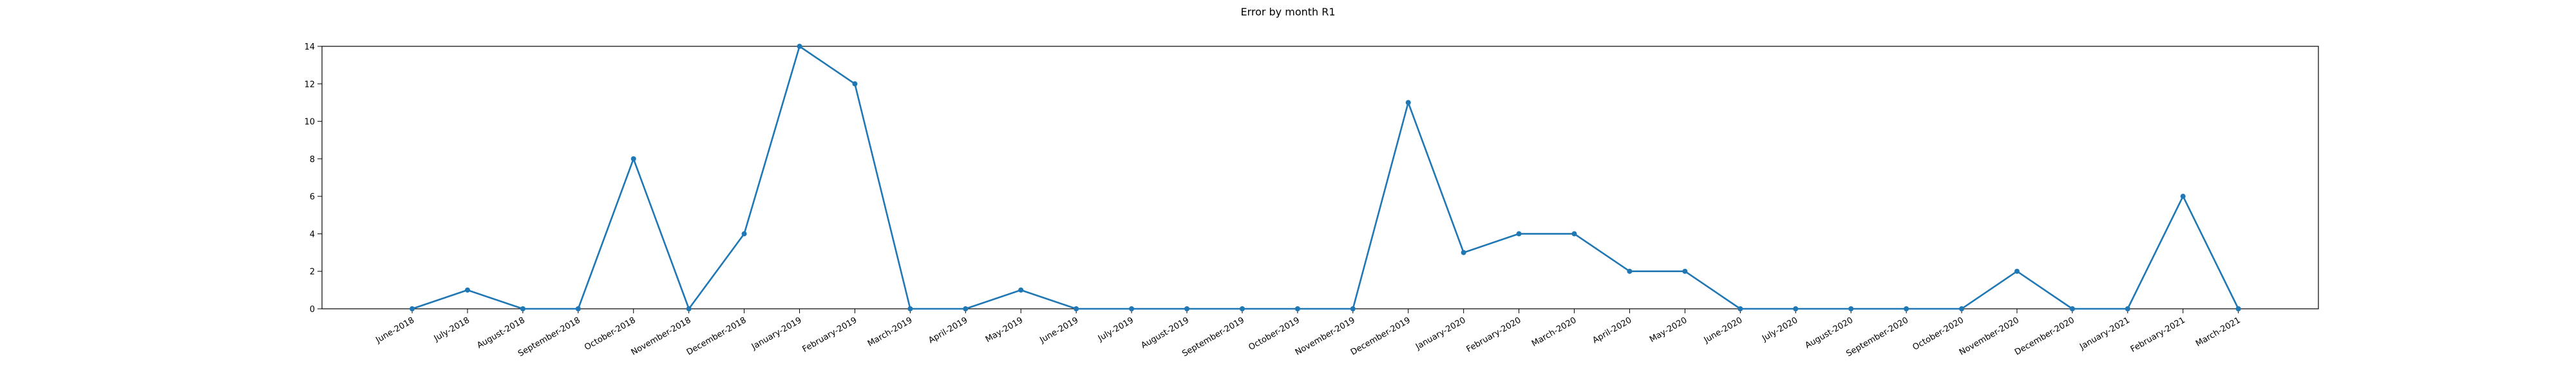  What do you see at coordinates (1005, 329) in the screenshot?
I see `x-tick-label: May-2019` at bounding box center [1005, 329].